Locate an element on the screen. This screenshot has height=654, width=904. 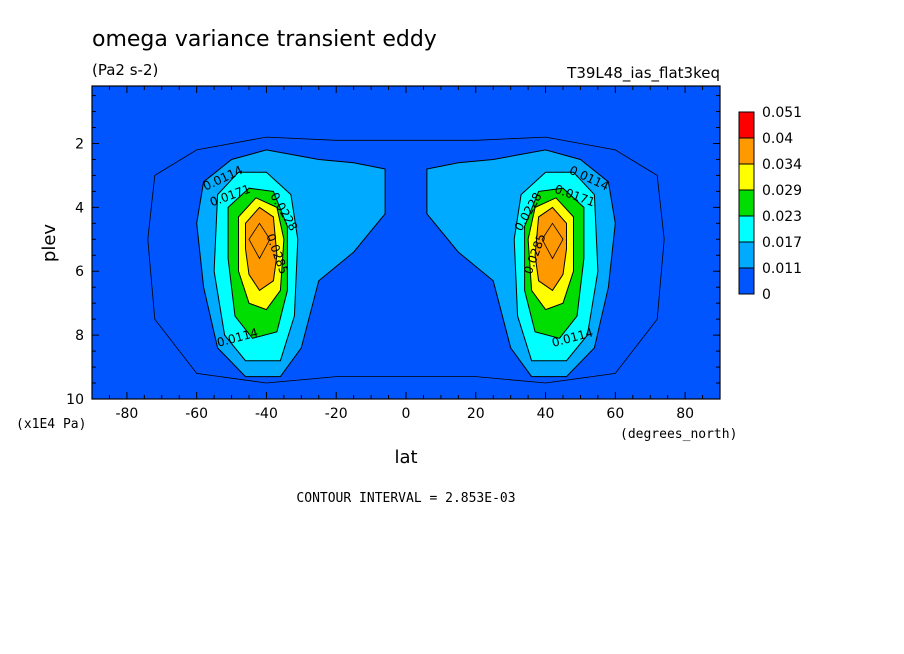
chart-title: omega variance transient eddy is located at coordinates (264, 39).